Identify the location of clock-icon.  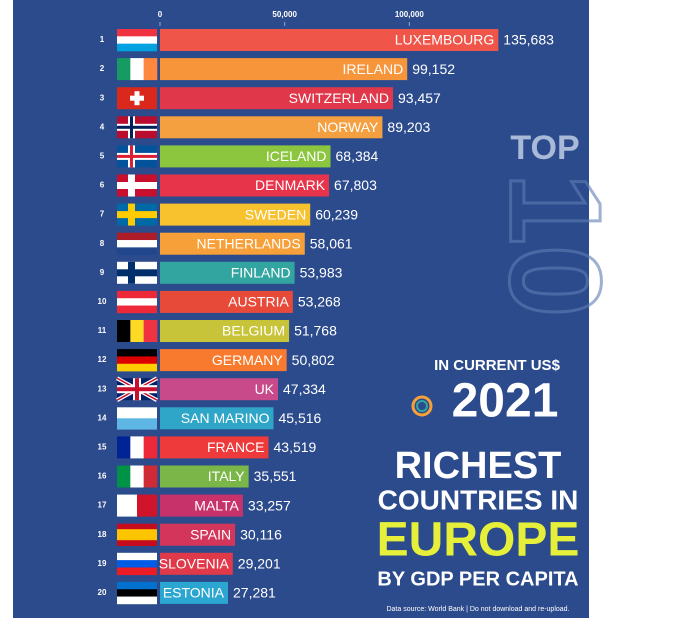
(422, 406).